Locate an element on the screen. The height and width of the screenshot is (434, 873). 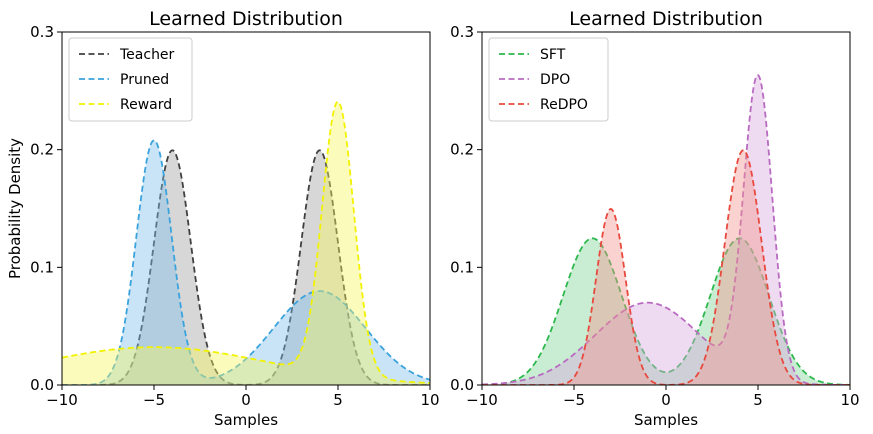
legend-label-redpo: ReDPO is located at coordinates (564, 105).